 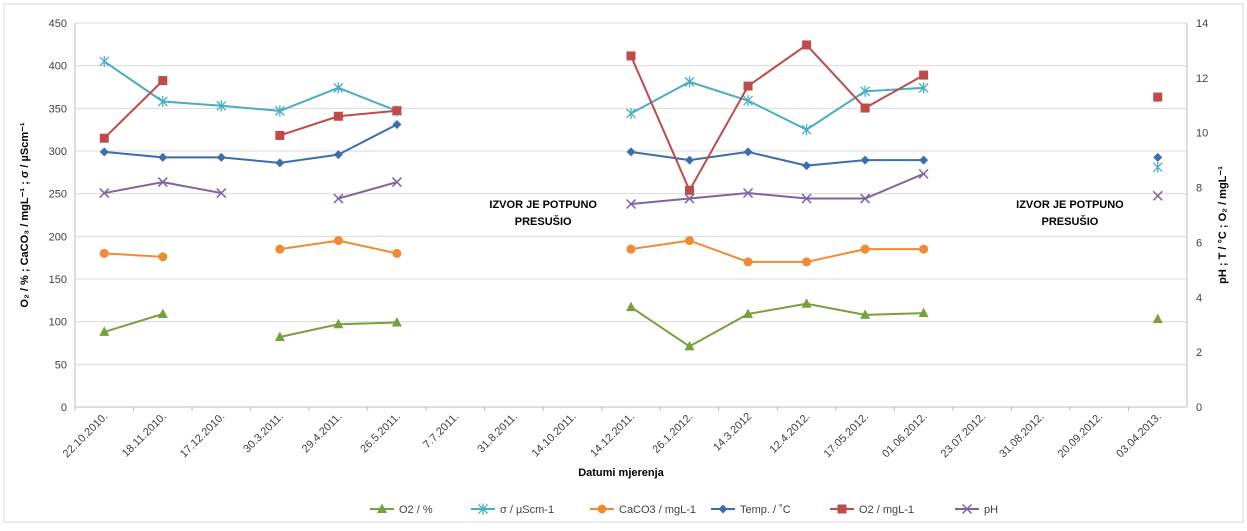 I want to click on y-right-tick-label: 8, so click(x=1199, y=189).